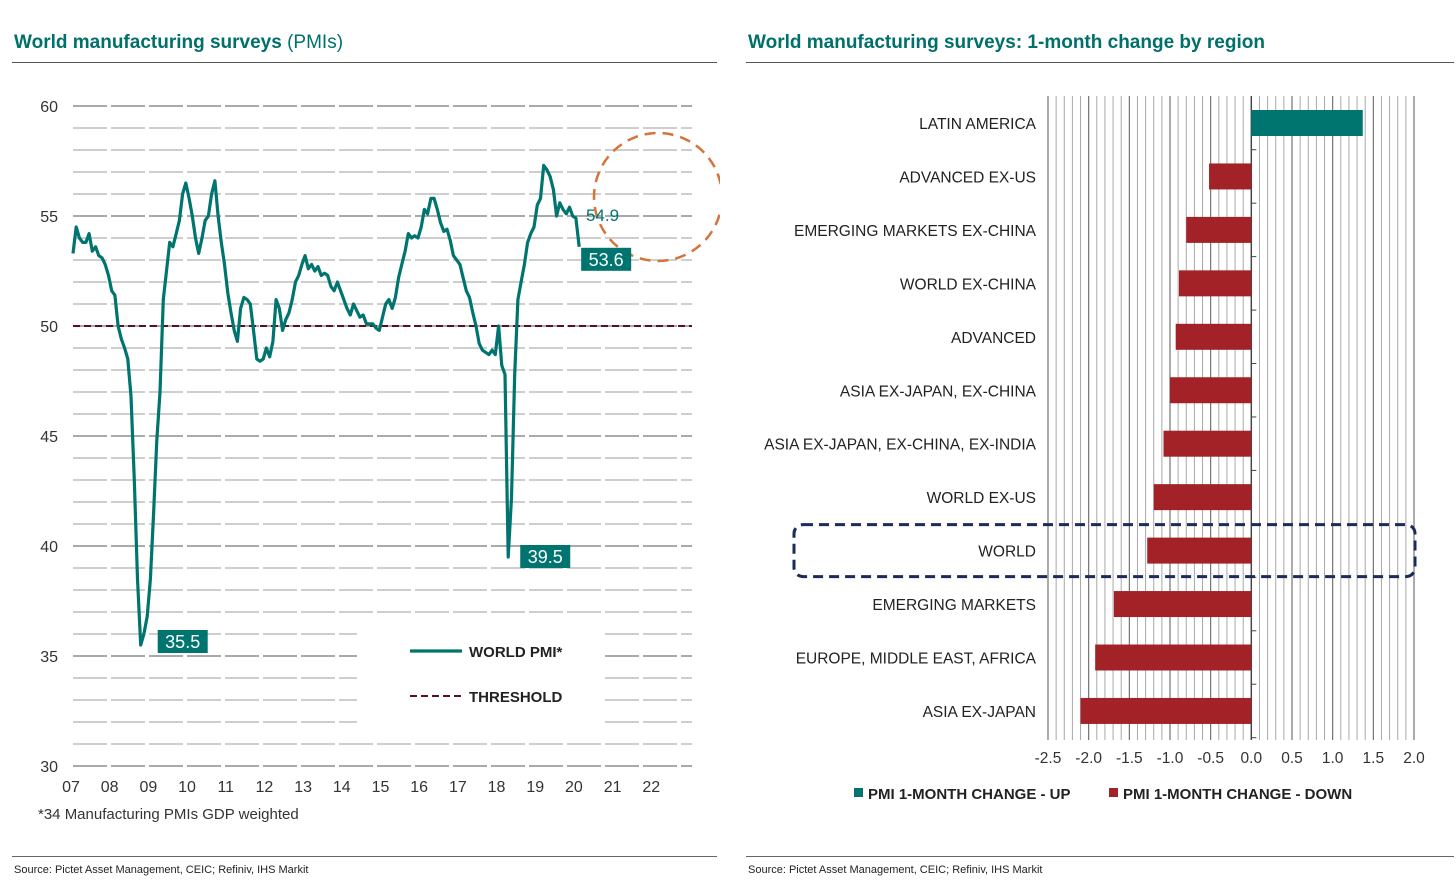 The height and width of the screenshot is (885, 1456). Describe the element at coordinates (1088, 758) in the screenshot. I see `x-tick-label: -2.0` at that location.